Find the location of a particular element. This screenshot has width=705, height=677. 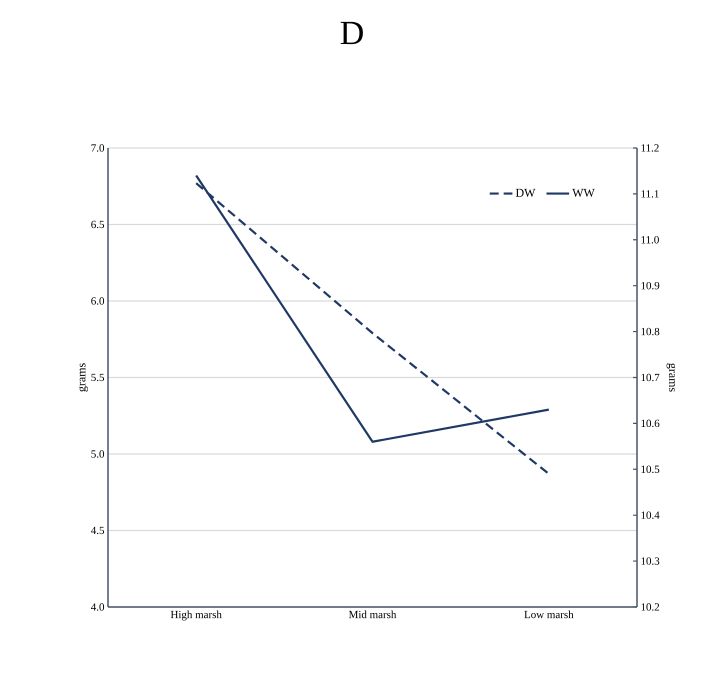

y2-tick-label: 10.5 is located at coordinates (651, 470).